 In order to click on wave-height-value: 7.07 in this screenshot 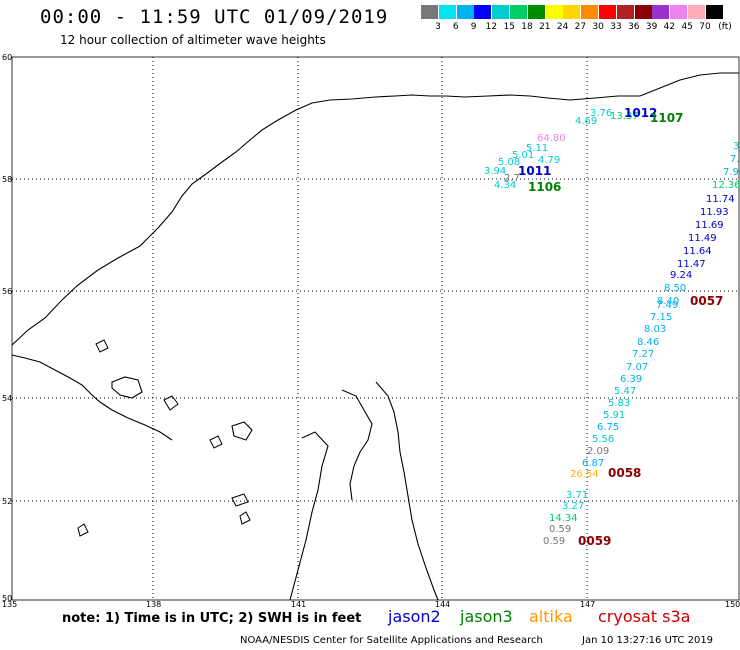, I will do `click(637, 367)`.